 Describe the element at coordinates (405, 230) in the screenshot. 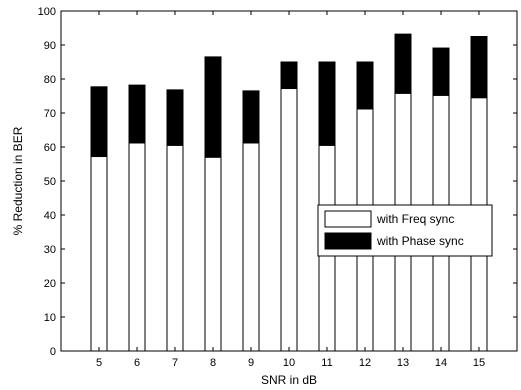

I see `legend: with Freq sync with Phase sync` at that location.